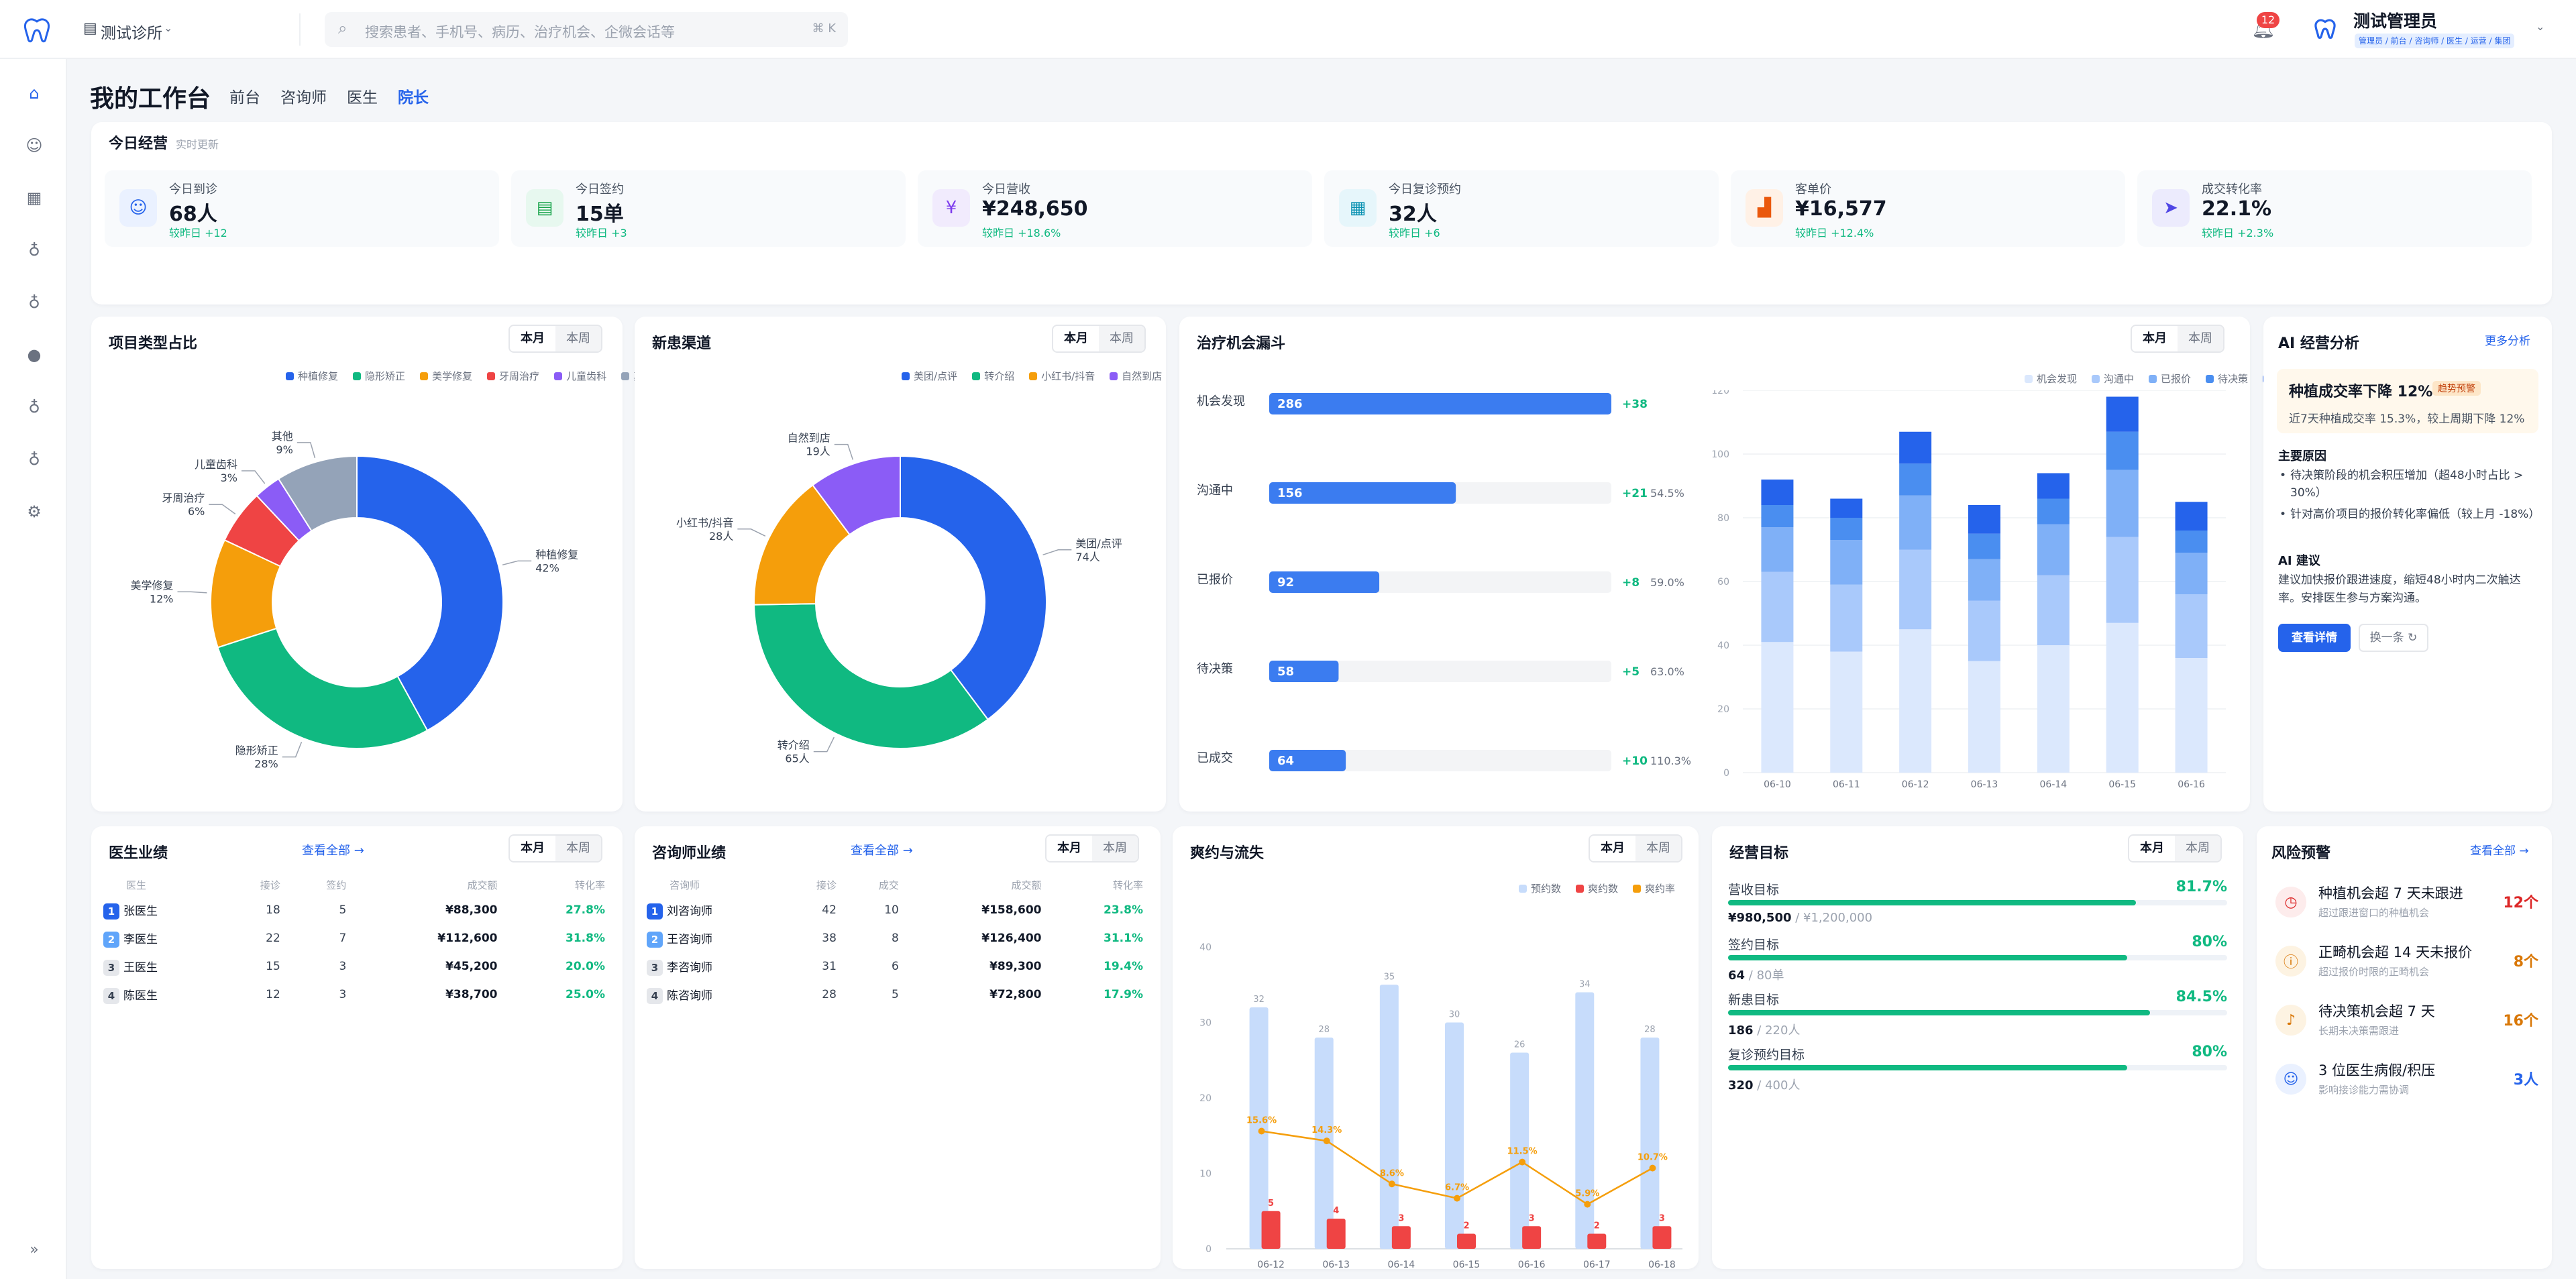 This screenshot has height=1279, width=2576. What do you see at coordinates (356, 910) in the screenshot?
I see `table-row: 1 张医生 18 5 ¥88,300 27.8%` at bounding box center [356, 910].